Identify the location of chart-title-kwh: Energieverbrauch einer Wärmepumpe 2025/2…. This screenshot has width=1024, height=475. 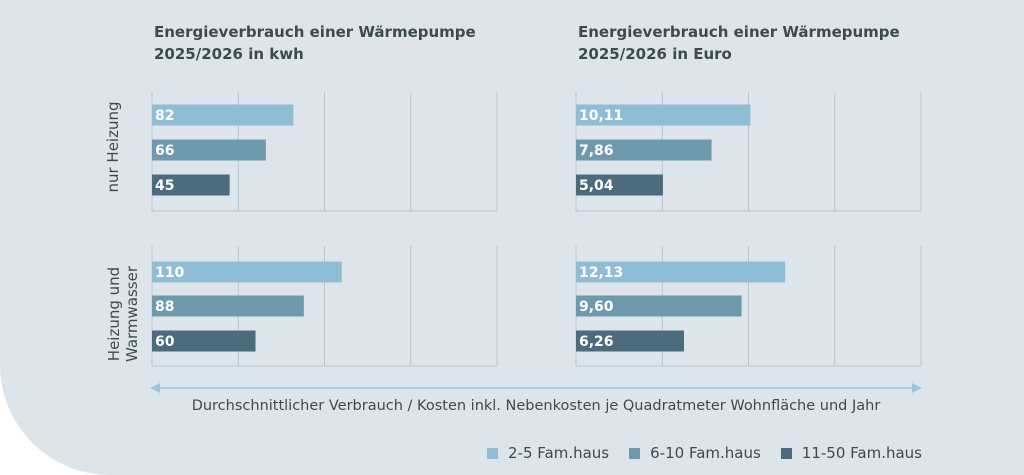
(315, 43).